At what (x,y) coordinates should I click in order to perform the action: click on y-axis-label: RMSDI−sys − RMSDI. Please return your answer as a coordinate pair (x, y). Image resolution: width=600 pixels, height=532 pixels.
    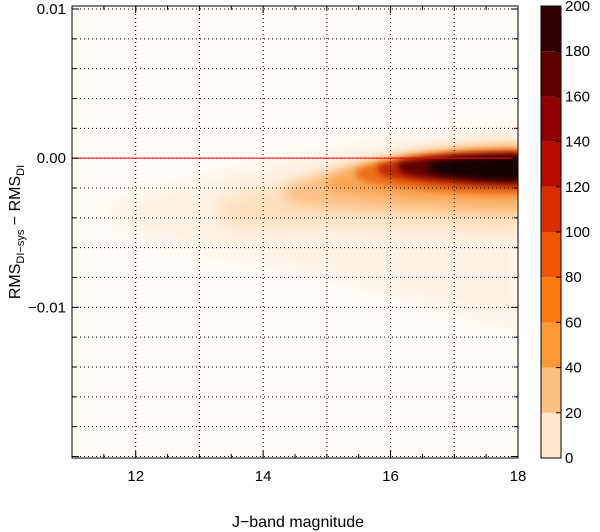
    Looking at the image, I should click on (17, 232).